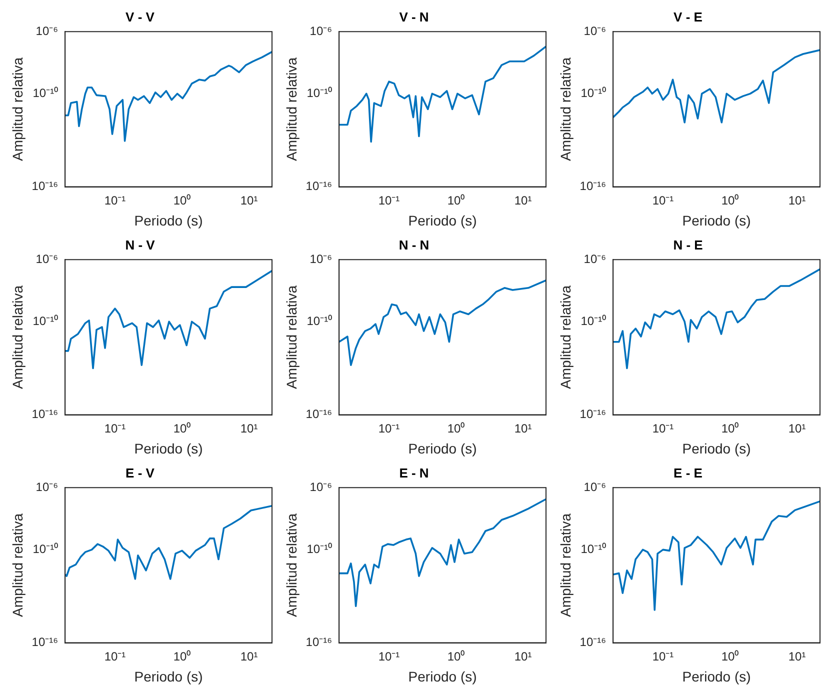 This screenshot has height=689, width=830. Describe the element at coordinates (688, 244) in the screenshot. I see `chart-title: N - E` at that location.